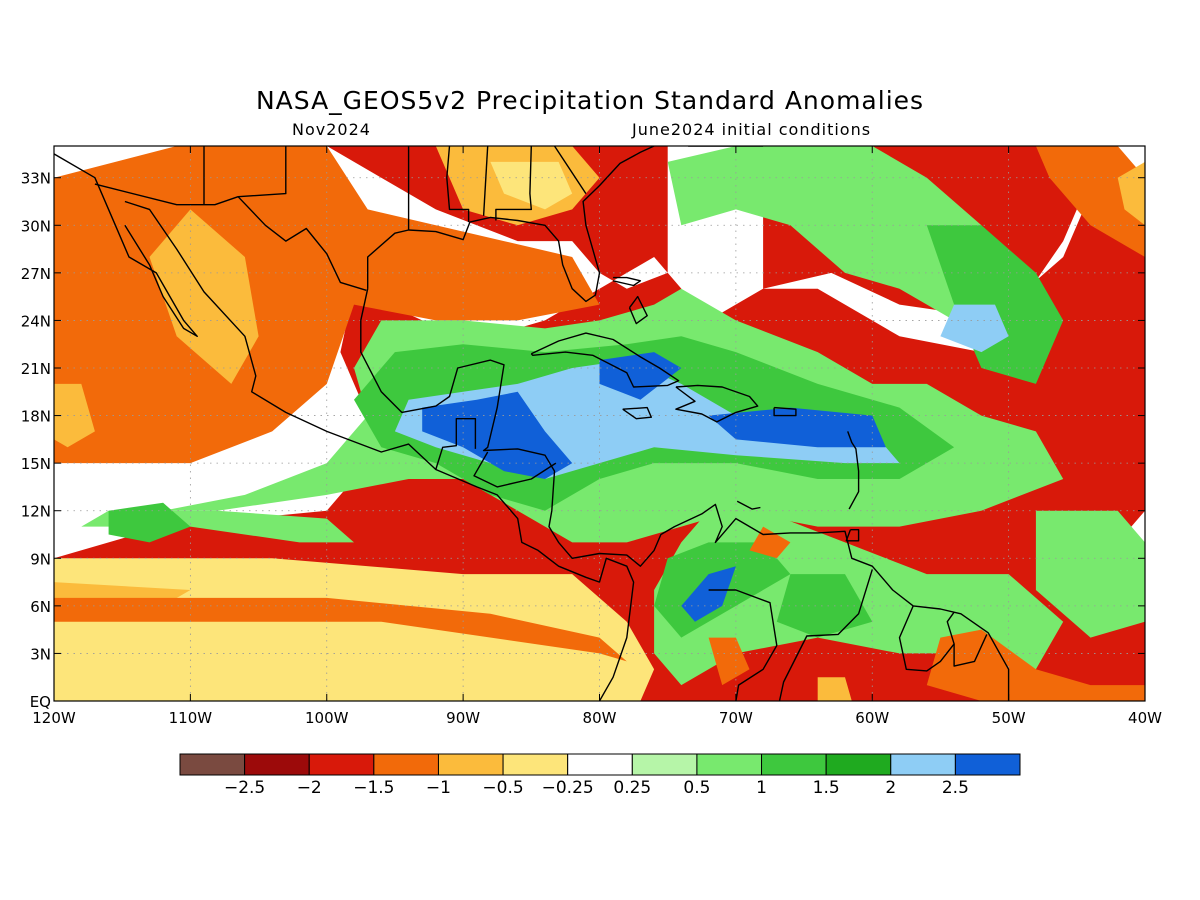  Describe the element at coordinates (890, 788) in the screenshot. I see `colorbar-label: 2` at that location.